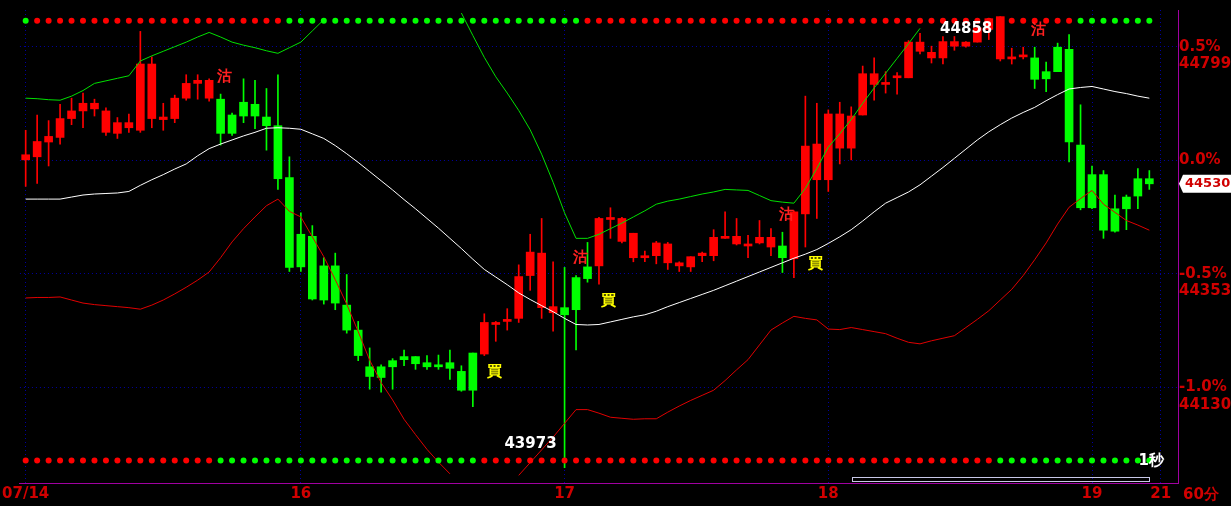  What do you see at coordinates (1208, 183) in the screenshot?
I see `text: 44530` at bounding box center [1208, 183].